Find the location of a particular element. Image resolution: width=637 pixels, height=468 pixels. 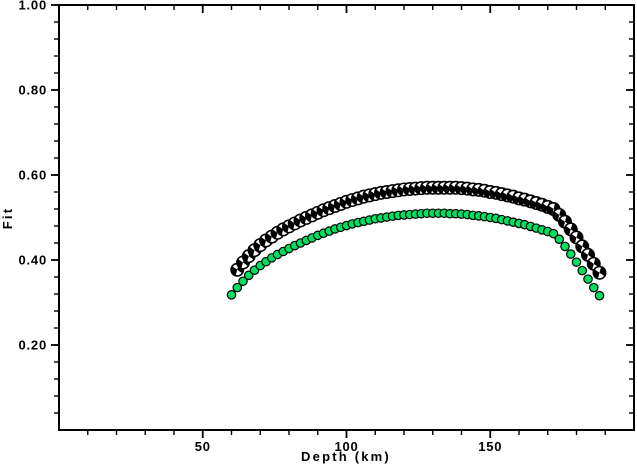

x-tick-label: 150 is located at coordinates (490, 446).